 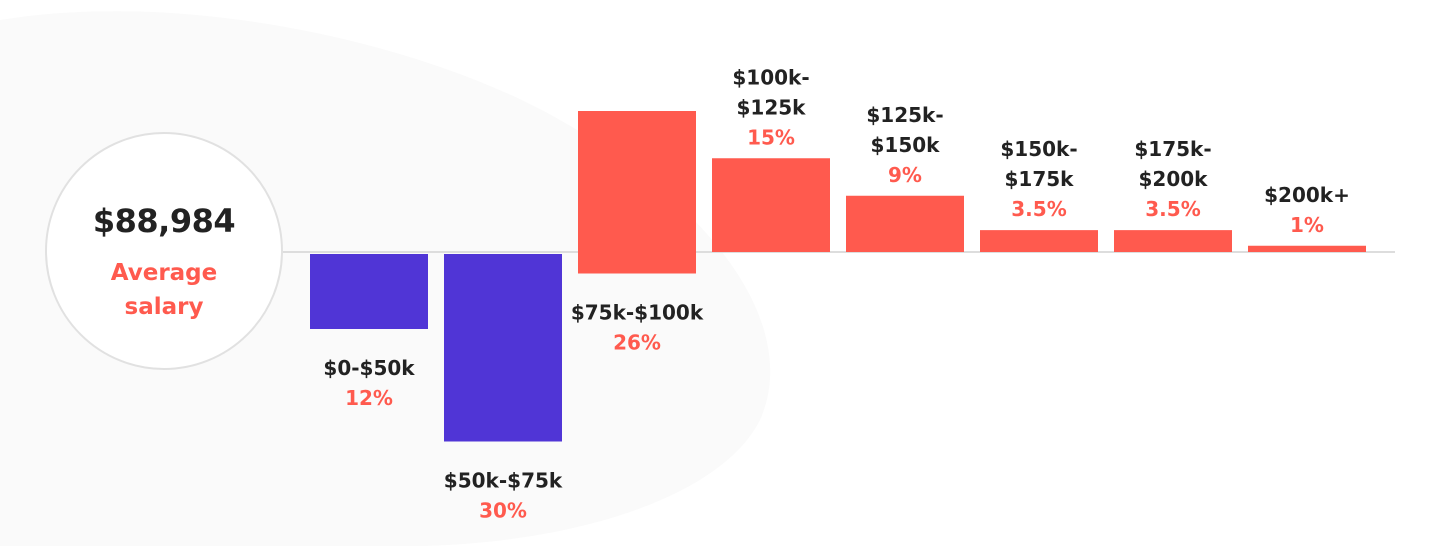 What do you see at coordinates (770, 77) in the screenshot?
I see `category-label-3-line-0: $100k-` at bounding box center [770, 77].